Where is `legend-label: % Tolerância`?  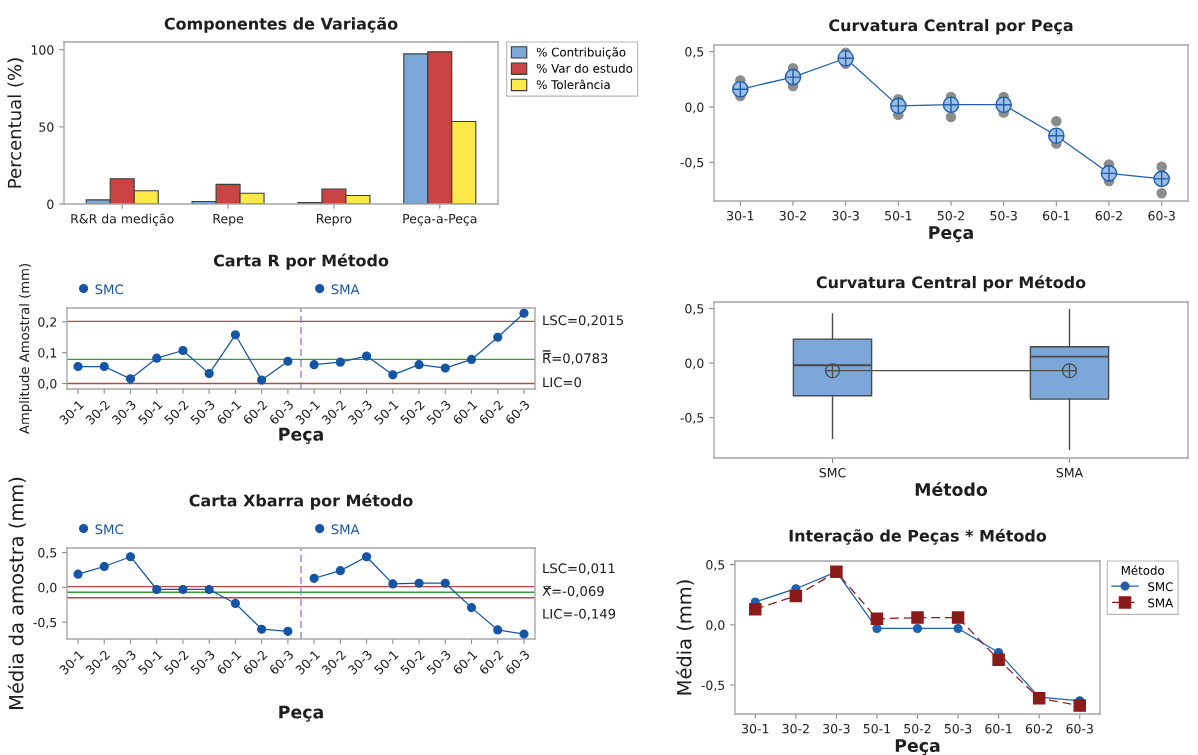
legend-label: % Tolerância is located at coordinates (573, 84).